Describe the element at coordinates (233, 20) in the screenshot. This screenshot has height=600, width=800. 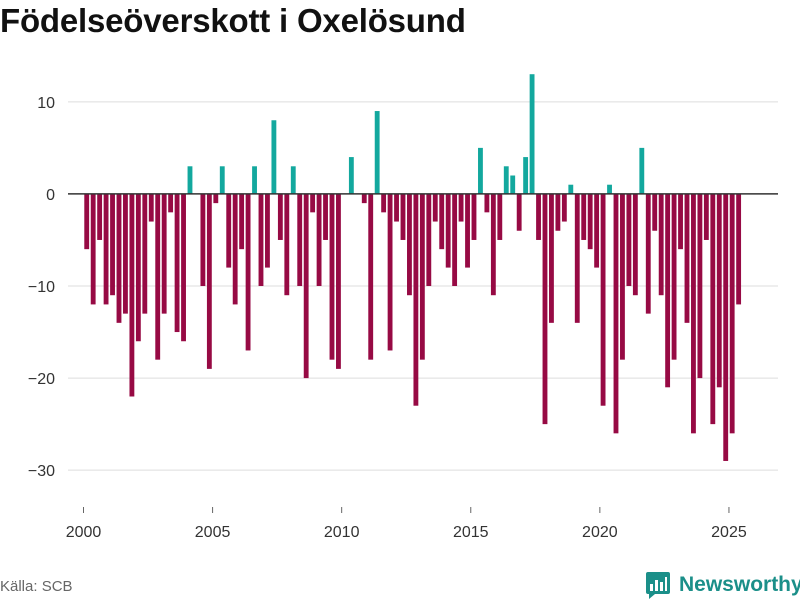
I see `chart-title: Födelseöverskott i Oxelösund` at that location.